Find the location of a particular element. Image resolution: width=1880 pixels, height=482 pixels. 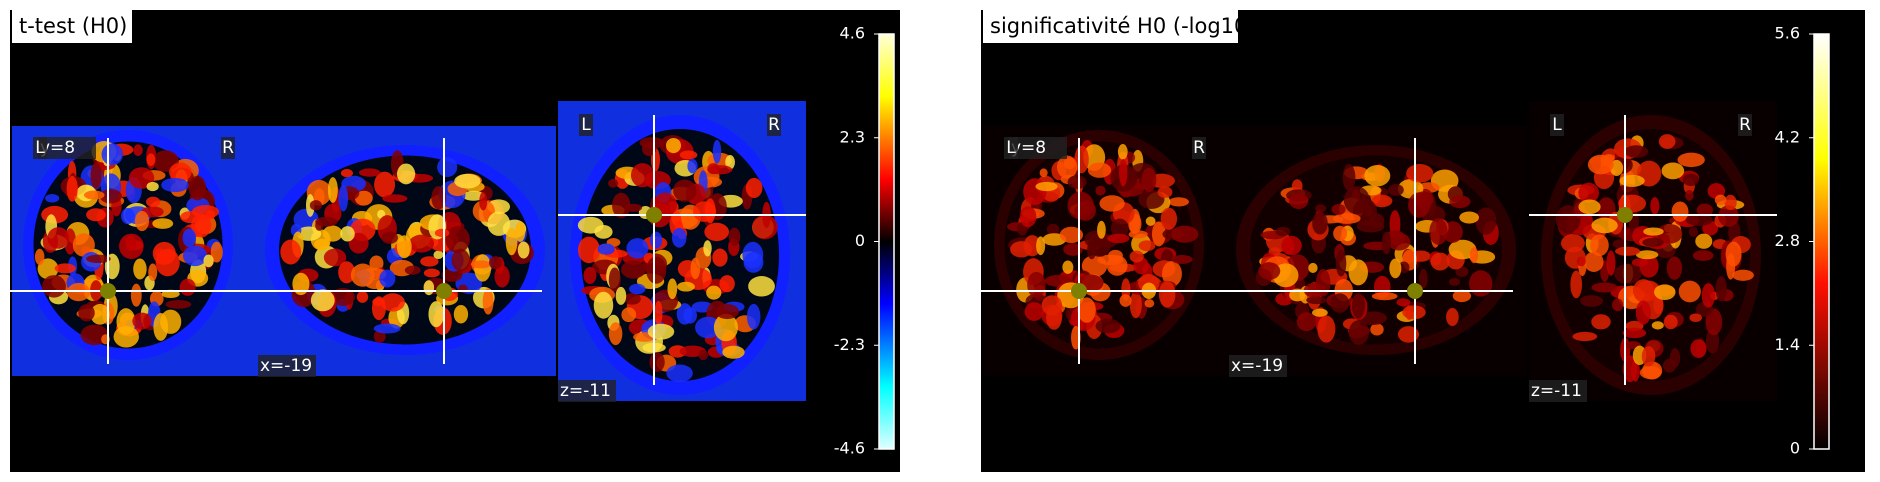

colorbar-tick-label: 0 is located at coordinates (860, 240).